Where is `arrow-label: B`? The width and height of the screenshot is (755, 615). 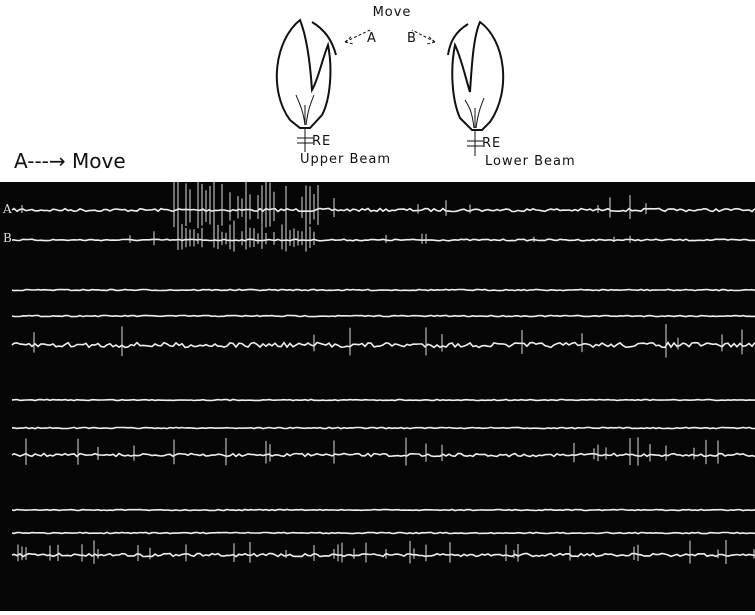 arrow-label: B is located at coordinates (412, 38).